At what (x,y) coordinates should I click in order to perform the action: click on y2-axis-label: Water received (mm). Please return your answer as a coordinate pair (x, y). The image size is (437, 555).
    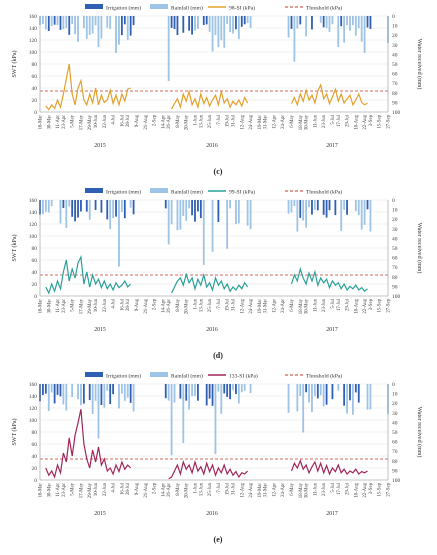
    Looking at the image, I should click on (419, 64).